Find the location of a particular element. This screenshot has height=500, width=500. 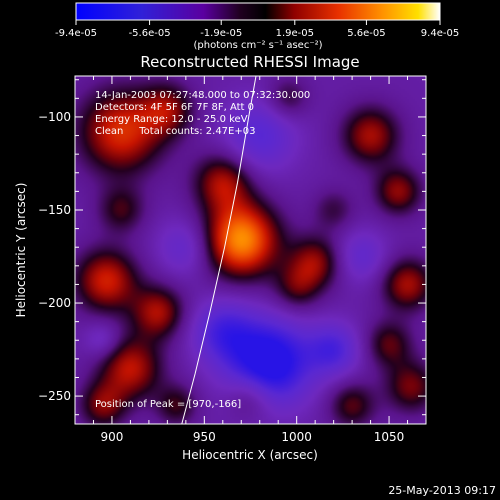

colorbar-tick-label: 5.6e-05 is located at coordinates (366, 33).